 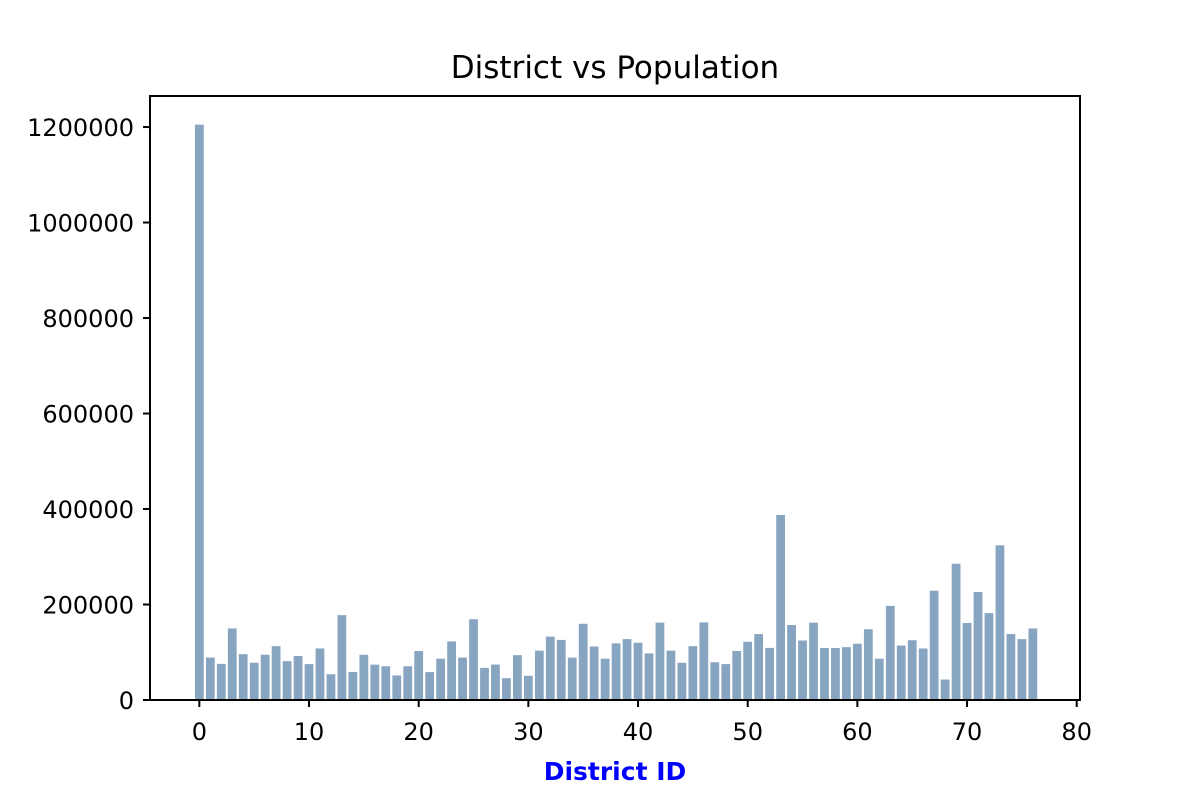 I want to click on y-axis-ticks: 0 200000 400000 600000 800000 1000000 1200000, so click(x=88, y=414).